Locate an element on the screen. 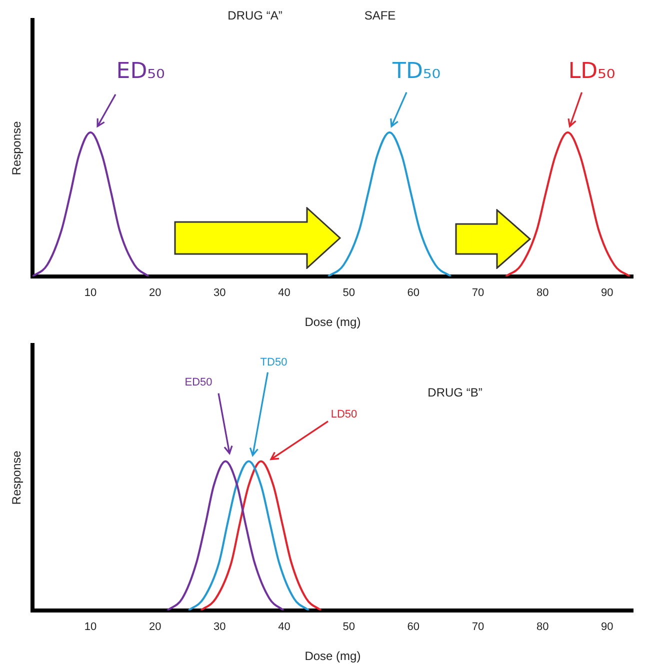 Image resolution: width=645 pixels, height=668 pixels. text: SAFE is located at coordinates (380, 15).